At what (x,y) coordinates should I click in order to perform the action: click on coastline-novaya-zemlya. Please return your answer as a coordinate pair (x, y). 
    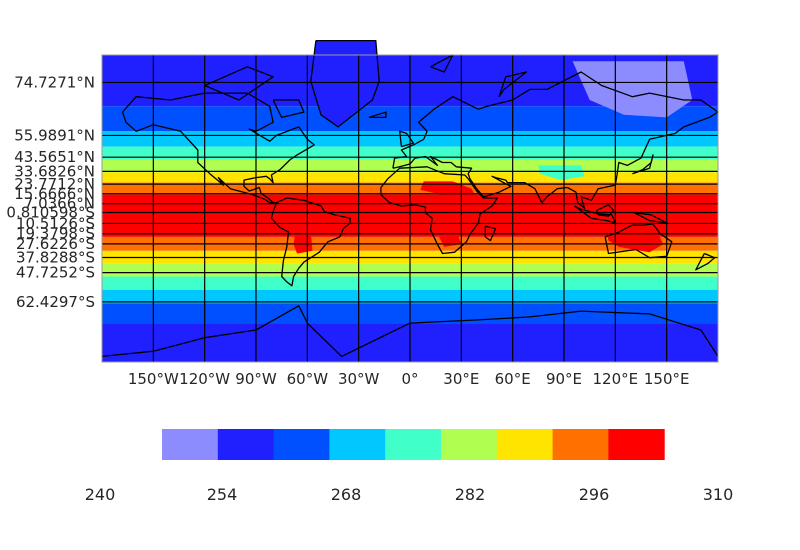
    Looking at the image, I should click on (513, 84).